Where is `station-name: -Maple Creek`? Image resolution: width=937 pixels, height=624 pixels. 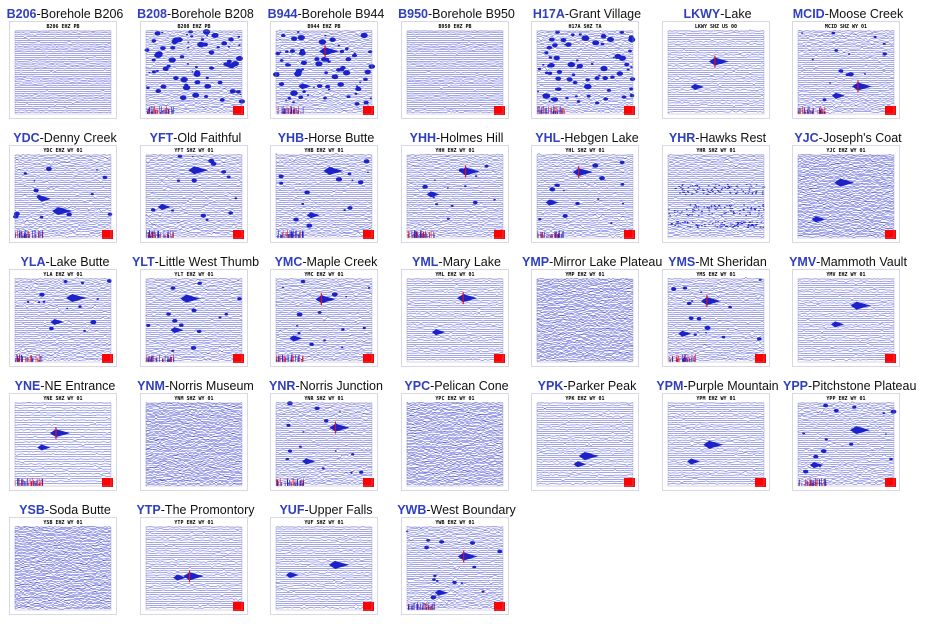 station-name: -Maple Creek is located at coordinates (340, 262).